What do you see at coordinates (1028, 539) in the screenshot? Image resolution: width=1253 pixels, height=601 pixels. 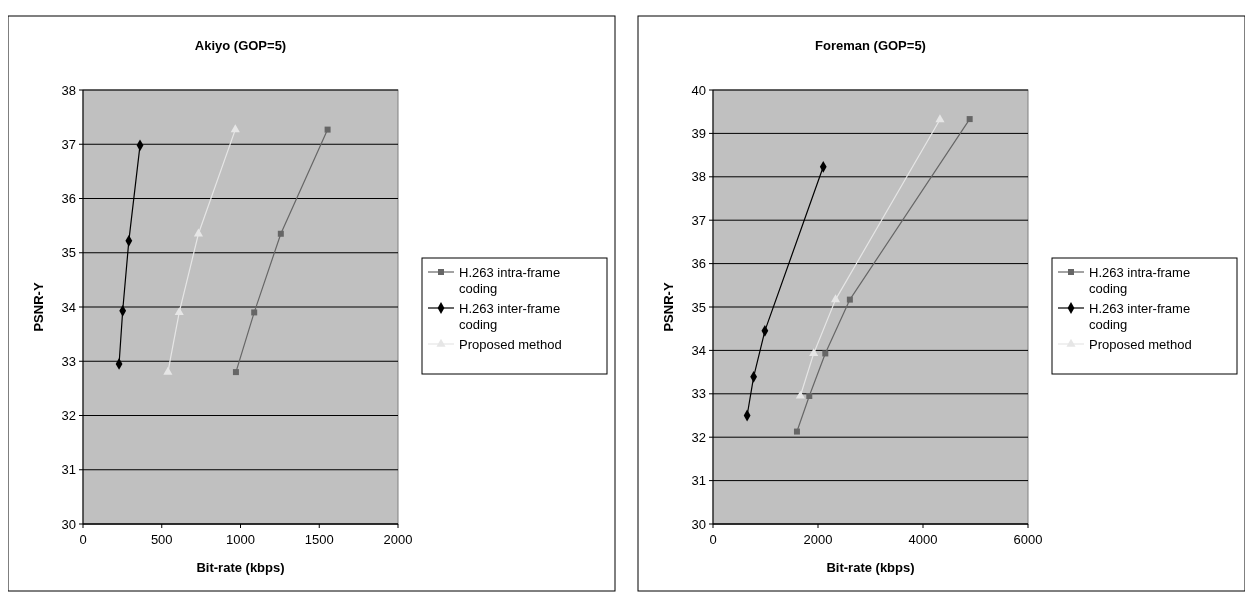 I see `x-tick-label: 6000` at bounding box center [1028, 539].